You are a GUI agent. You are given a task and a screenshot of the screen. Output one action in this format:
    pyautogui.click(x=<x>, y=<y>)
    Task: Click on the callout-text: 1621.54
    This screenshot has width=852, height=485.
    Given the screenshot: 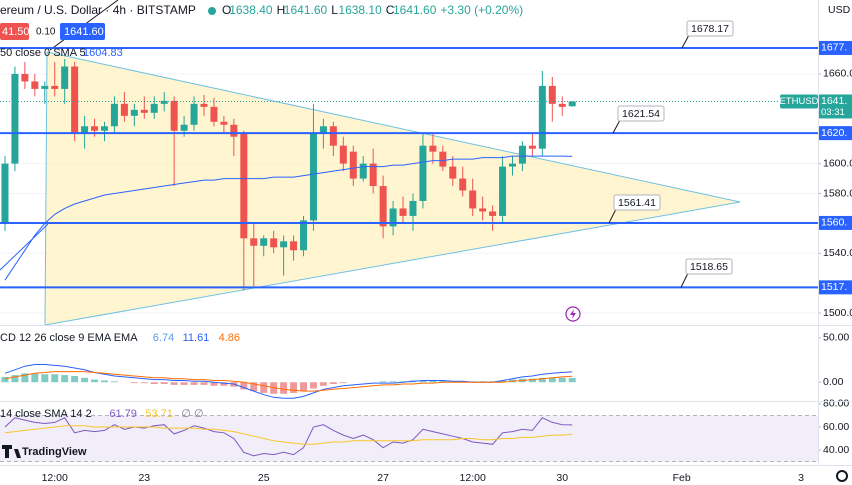 What is the action you would take?
    pyautogui.click(x=641, y=114)
    